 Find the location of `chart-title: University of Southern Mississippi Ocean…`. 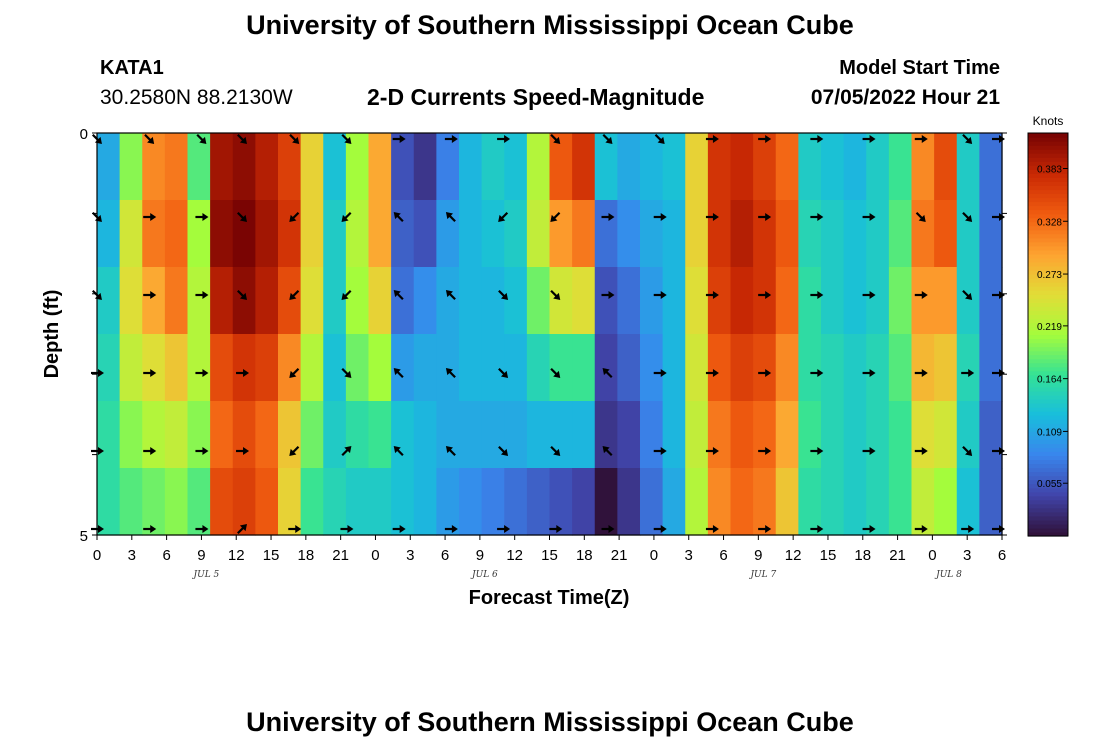

chart-title: University of Southern Mississippi Ocean… is located at coordinates (550, 25).